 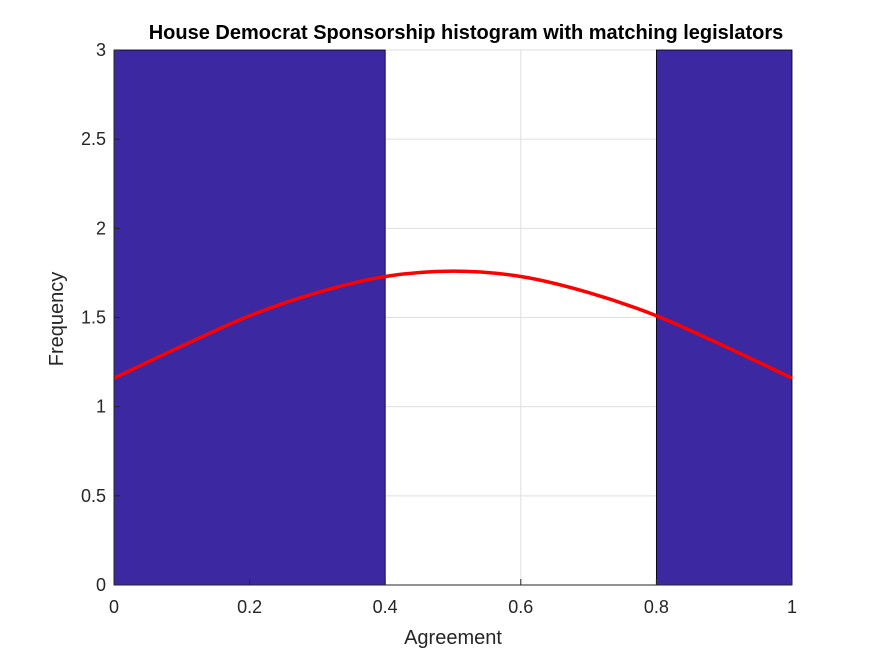 I want to click on x-tick-label: 1, so click(x=792, y=607).